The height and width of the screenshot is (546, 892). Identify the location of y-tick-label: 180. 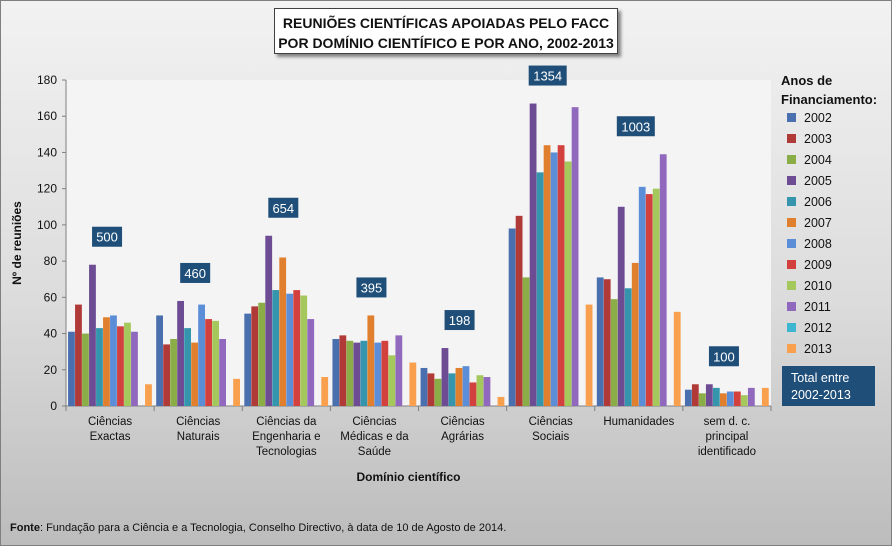
(47, 80).